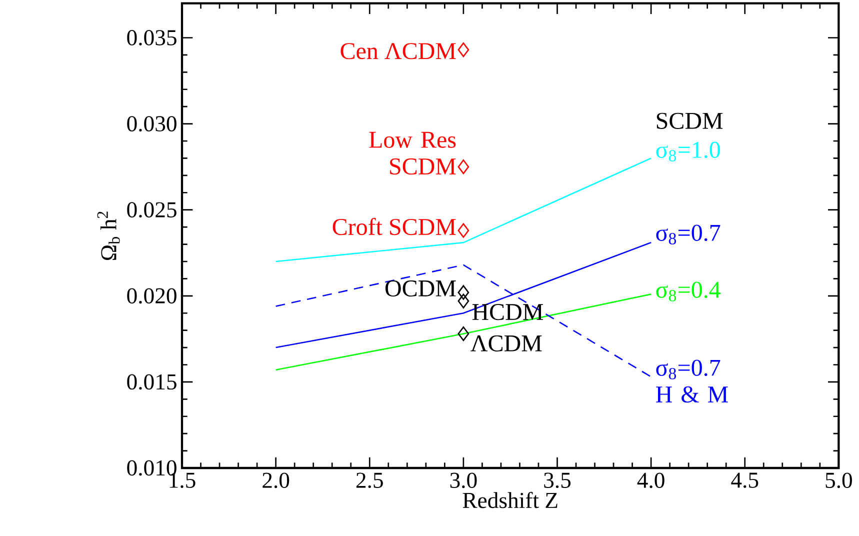 Image resolution: width=859 pixels, height=536 pixels. I want to click on x-tick-label: 4.0, so click(650, 480).